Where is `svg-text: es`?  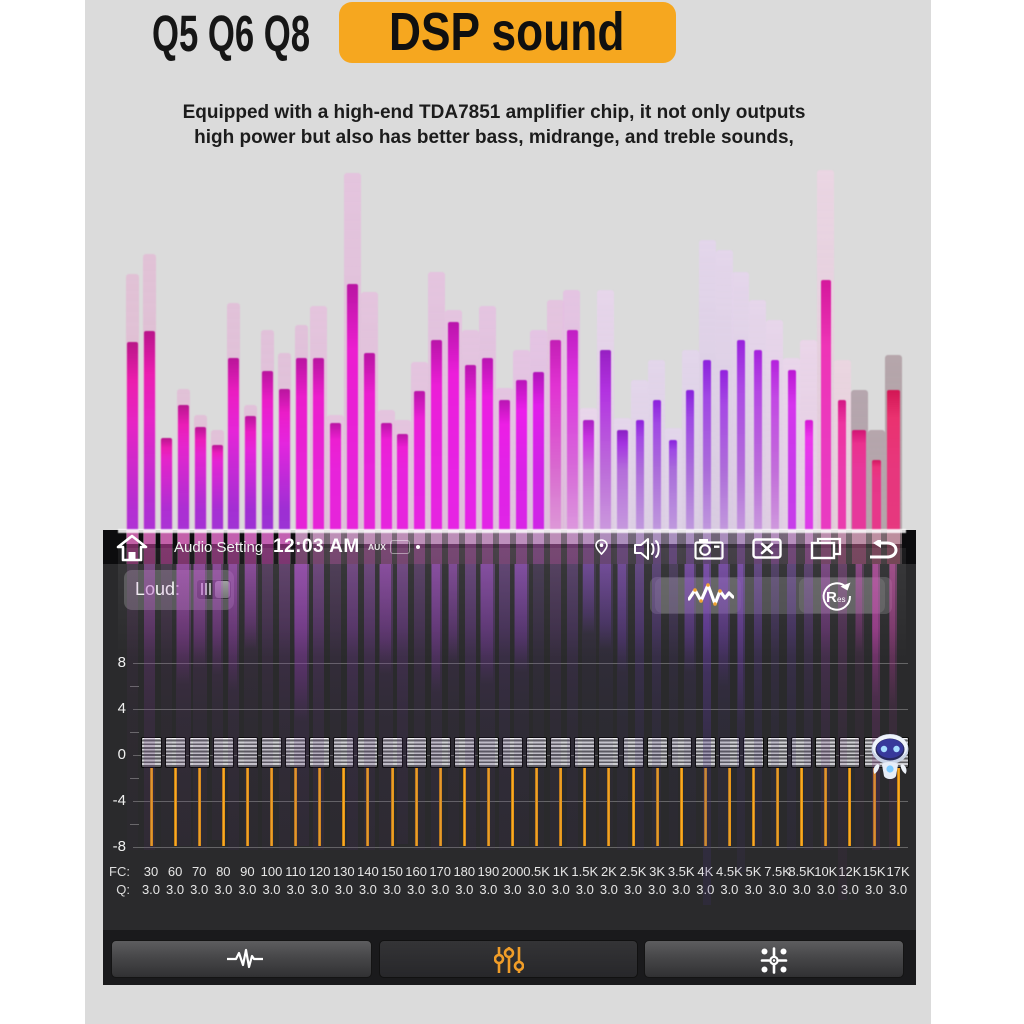
svg-text: es is located at coordinates (841, 599).